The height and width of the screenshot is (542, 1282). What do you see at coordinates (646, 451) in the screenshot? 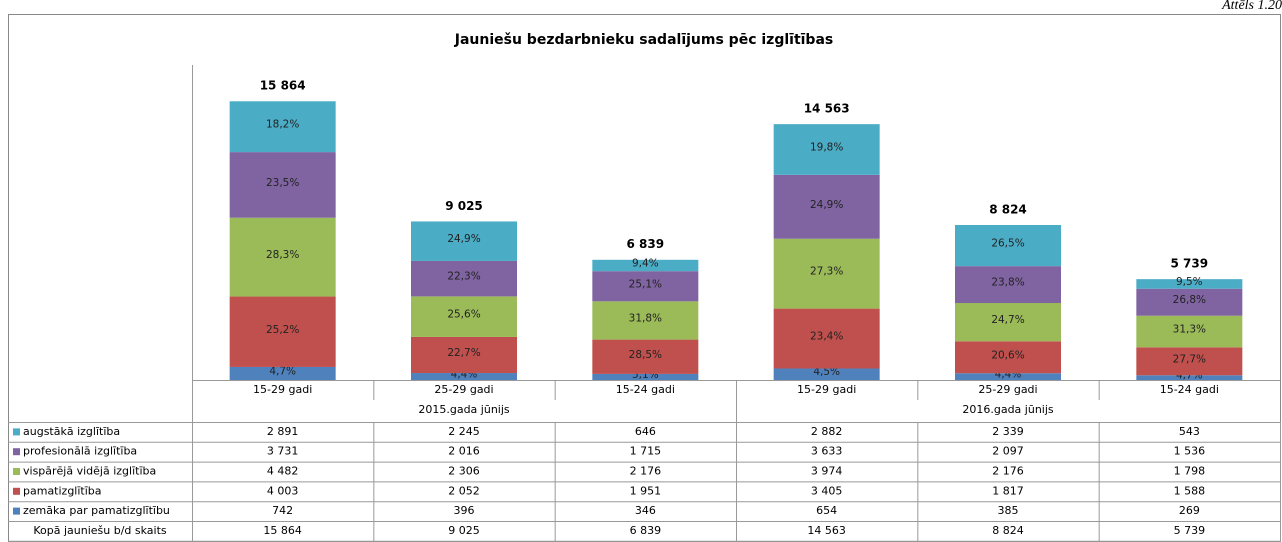
I see `table-cell: 1 715` at bounding box center [646, 451].